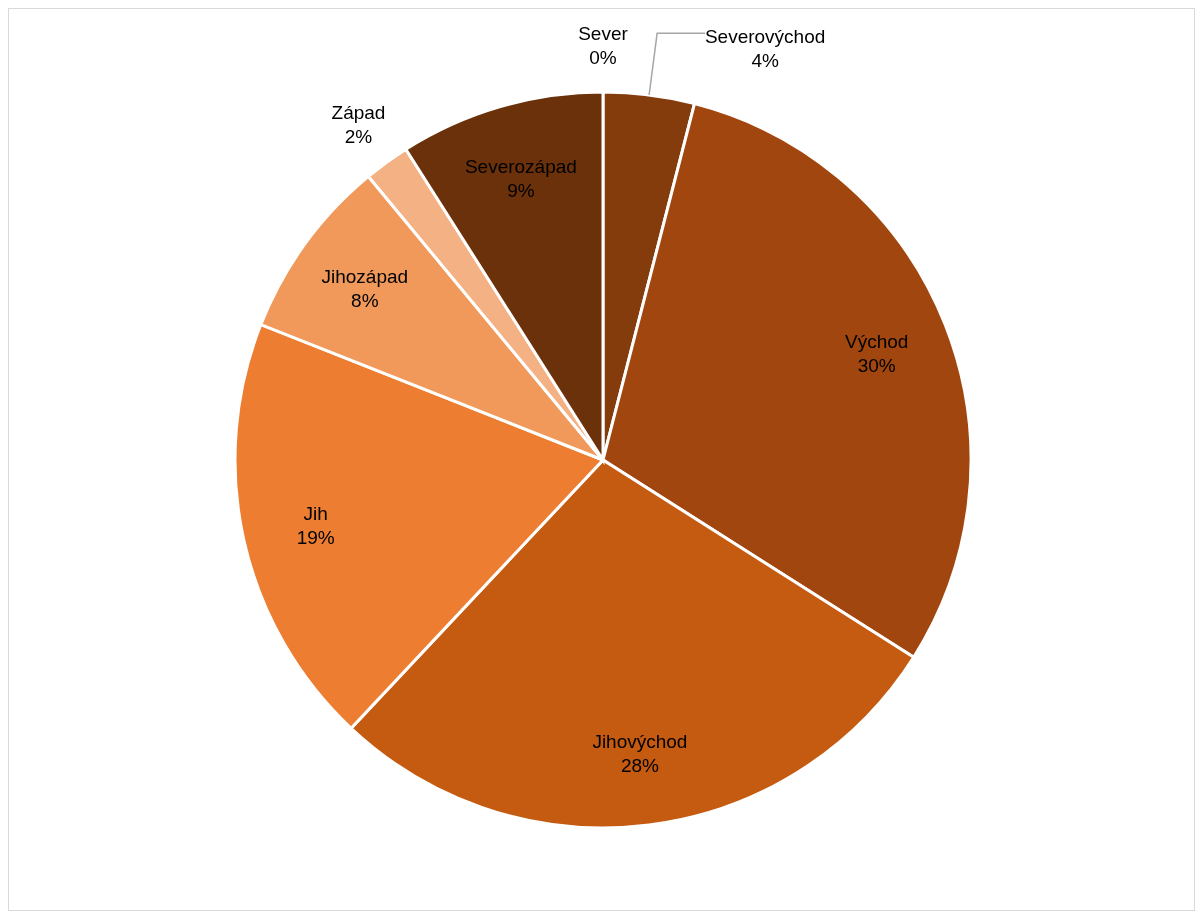 This screenshot has width=1203, height=911. I want to click on data-label: 30%, so click(876, 365).